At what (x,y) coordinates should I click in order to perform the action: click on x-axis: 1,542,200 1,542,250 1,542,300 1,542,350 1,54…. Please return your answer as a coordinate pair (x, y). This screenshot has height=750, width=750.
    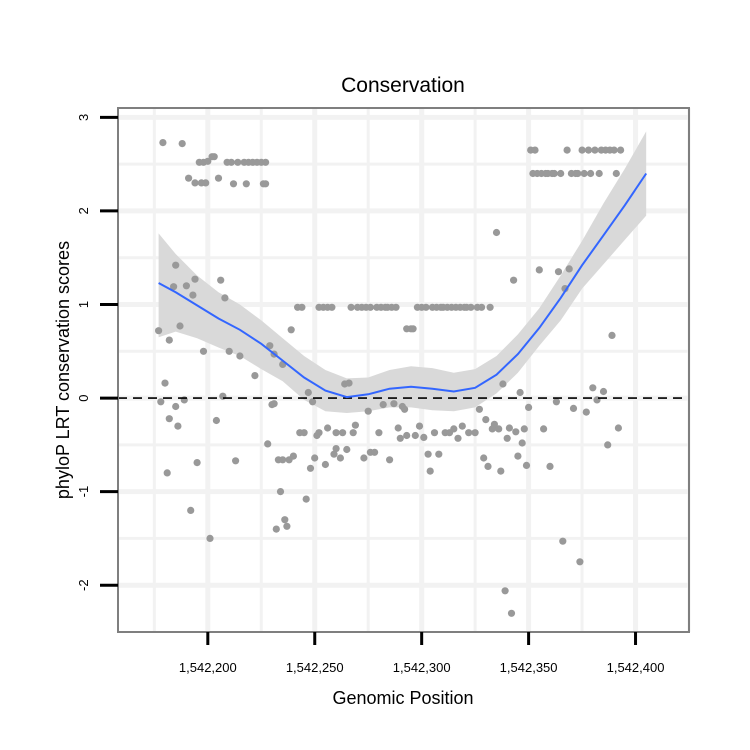
    Looking at the image, I should click on (421, 653).